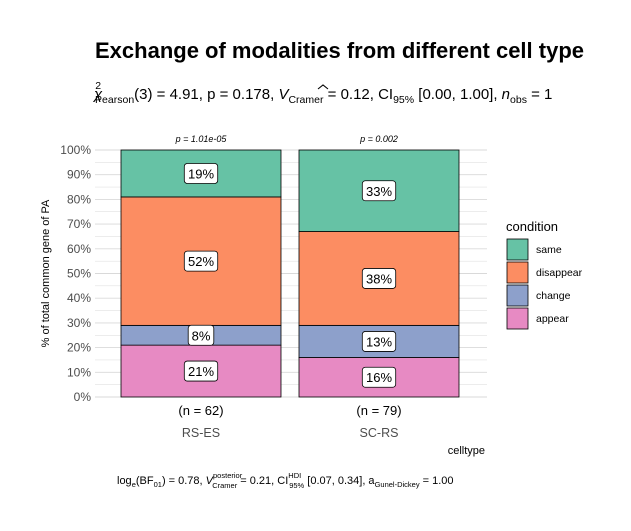 The height and width of the screenshot is (531, 631). I want to click on x-category-label: SC-RS, so click(379, 433).